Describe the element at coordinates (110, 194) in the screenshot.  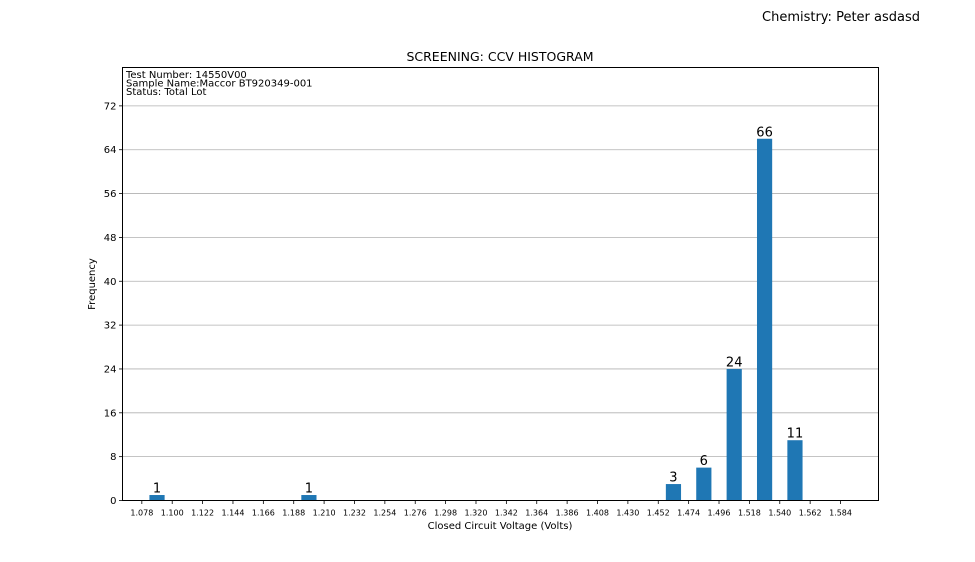
I see `y-tick-label: 56` at that location.